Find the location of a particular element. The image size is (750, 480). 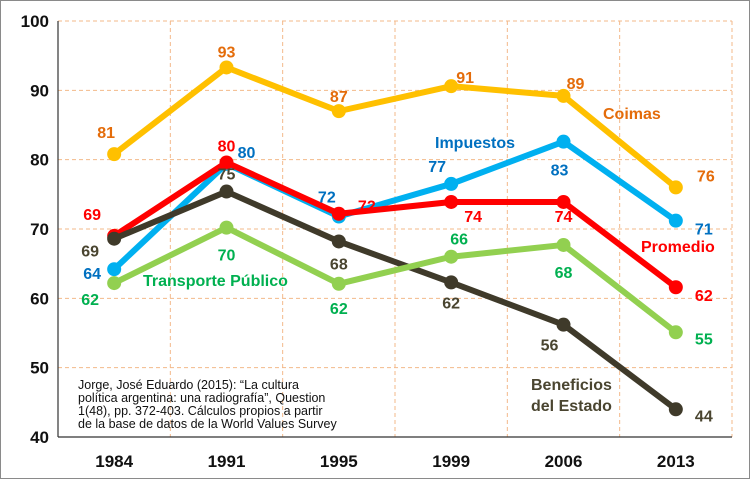

point-coimas-1995 is located at coordinates (338, 111).